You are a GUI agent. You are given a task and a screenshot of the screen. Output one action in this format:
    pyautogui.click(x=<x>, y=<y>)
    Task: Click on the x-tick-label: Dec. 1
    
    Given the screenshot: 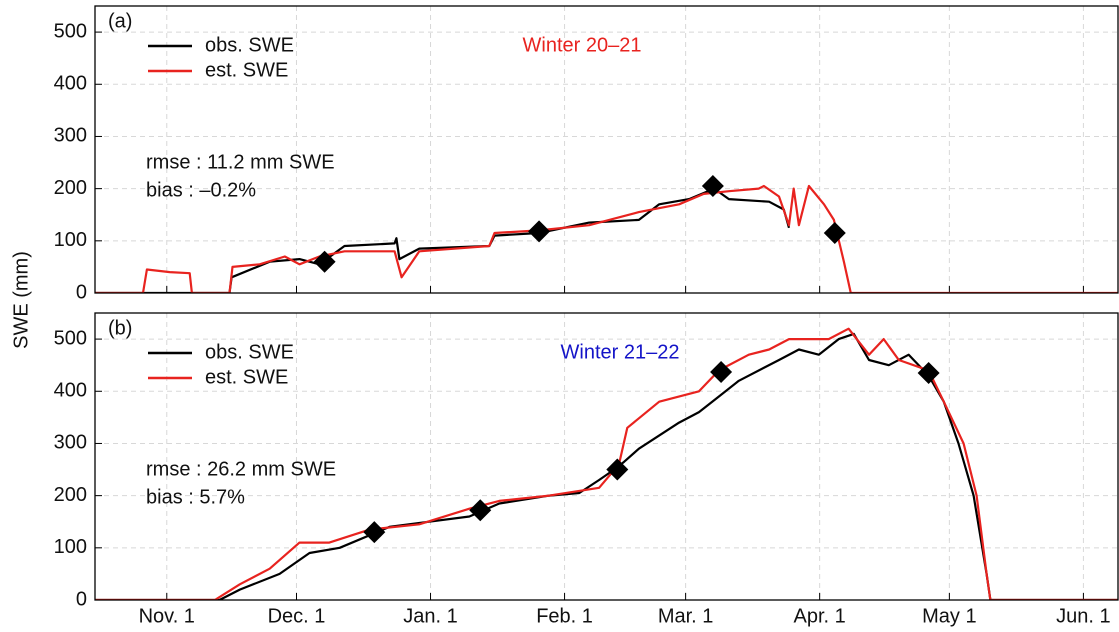 What is the action you would take?
    pyautogui.click(x=297, y=616)
    